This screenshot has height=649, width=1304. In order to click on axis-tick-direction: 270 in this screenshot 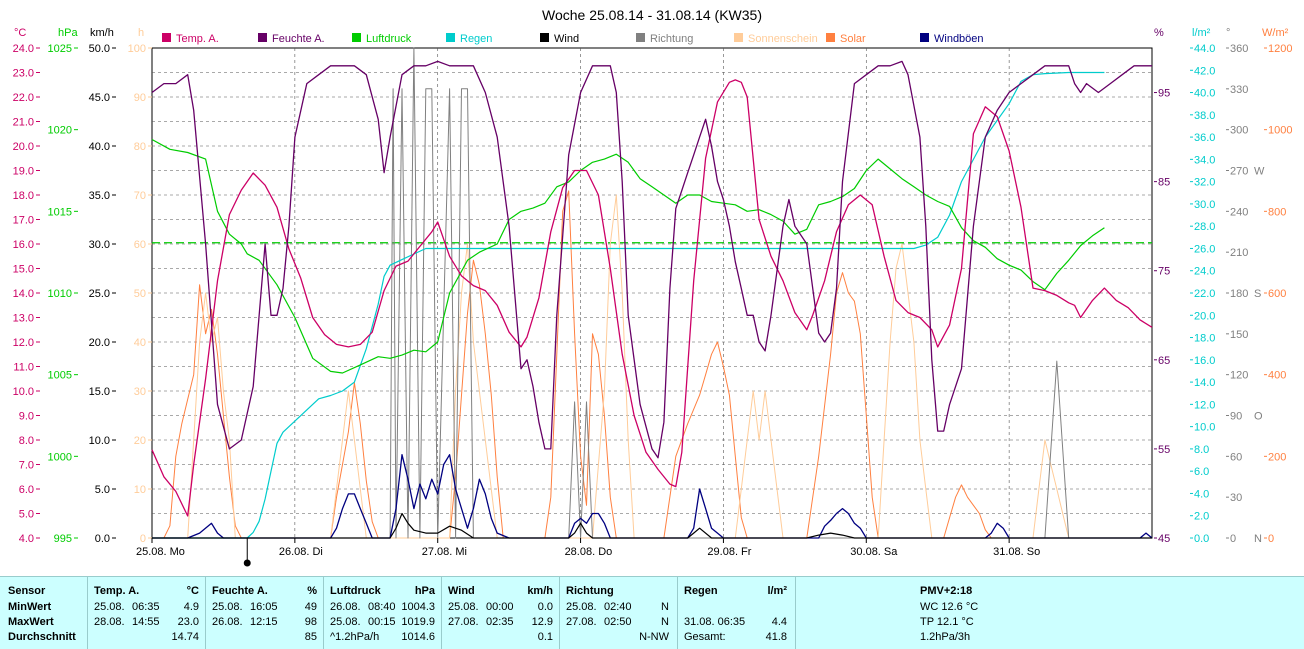, I will do `click(1239, 172)`.